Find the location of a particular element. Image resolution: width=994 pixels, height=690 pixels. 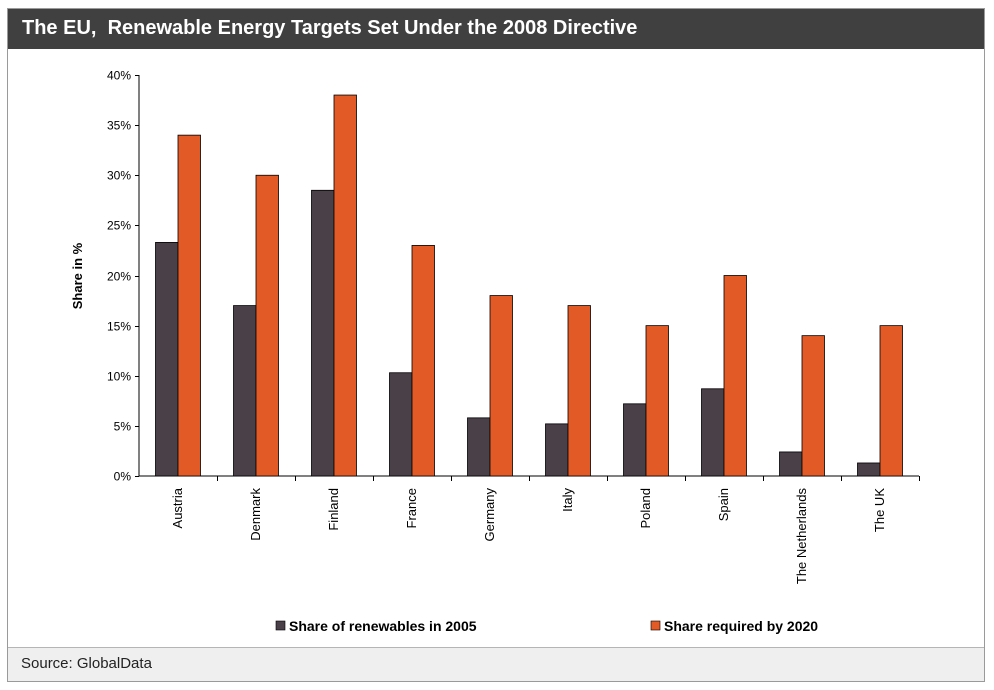

y-tick-label: 35% is located at coordinates (119, 126).